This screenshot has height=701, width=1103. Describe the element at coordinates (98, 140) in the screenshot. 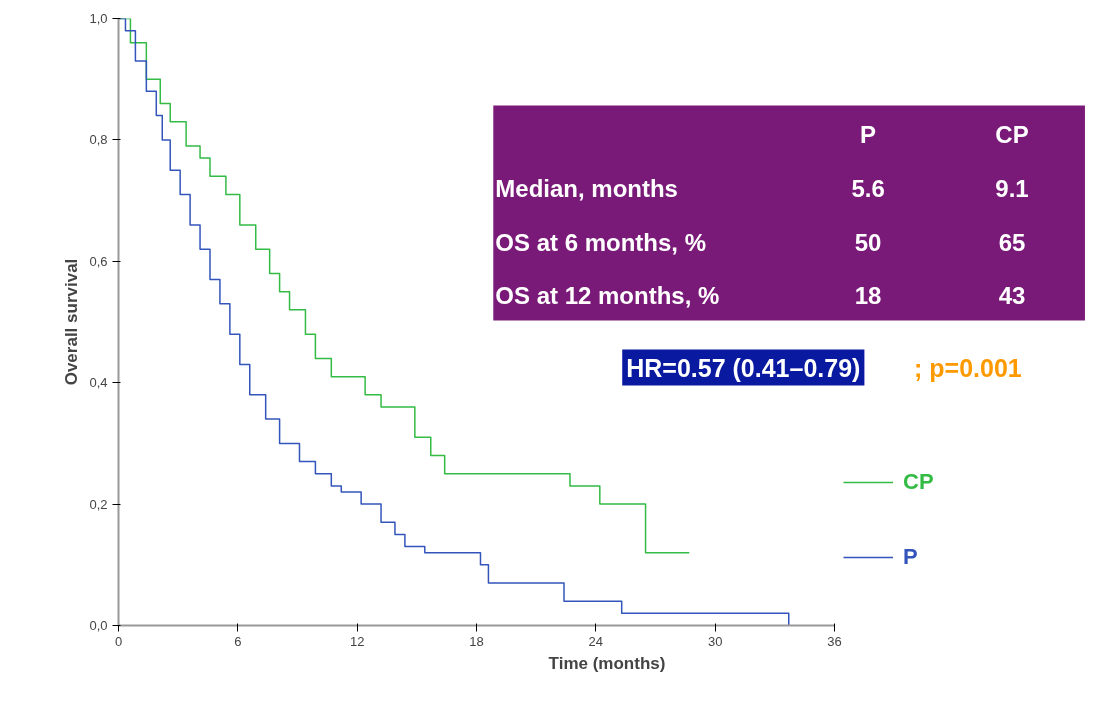

I see `y-tick-label: 0,8` at that location.